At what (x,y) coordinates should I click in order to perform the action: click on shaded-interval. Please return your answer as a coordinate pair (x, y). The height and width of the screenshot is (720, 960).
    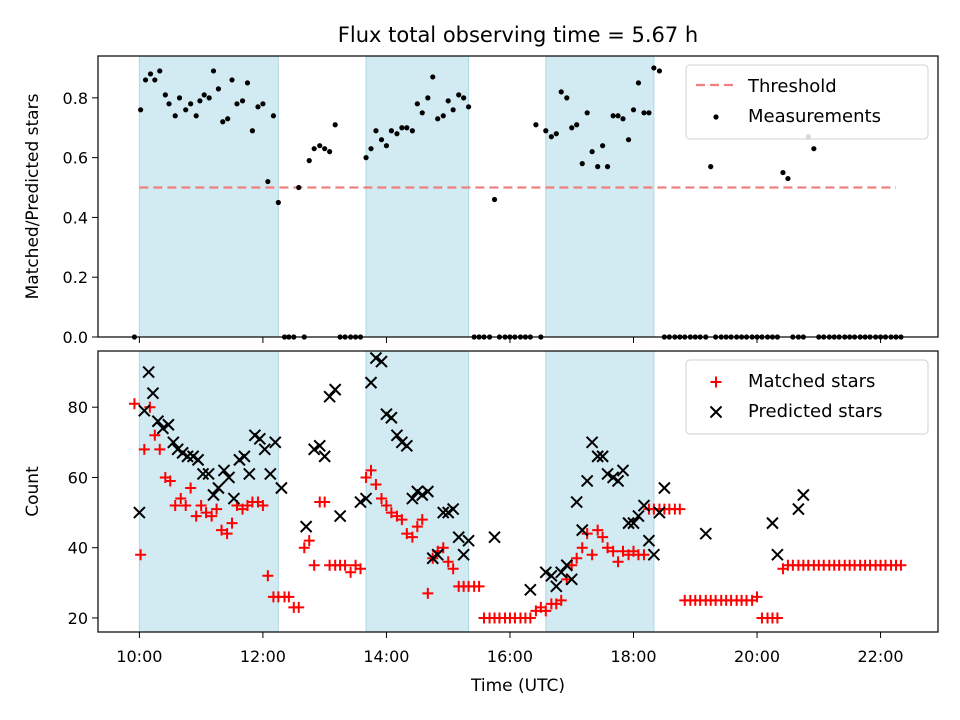
    Looking at the image, I should click on (417, 196).